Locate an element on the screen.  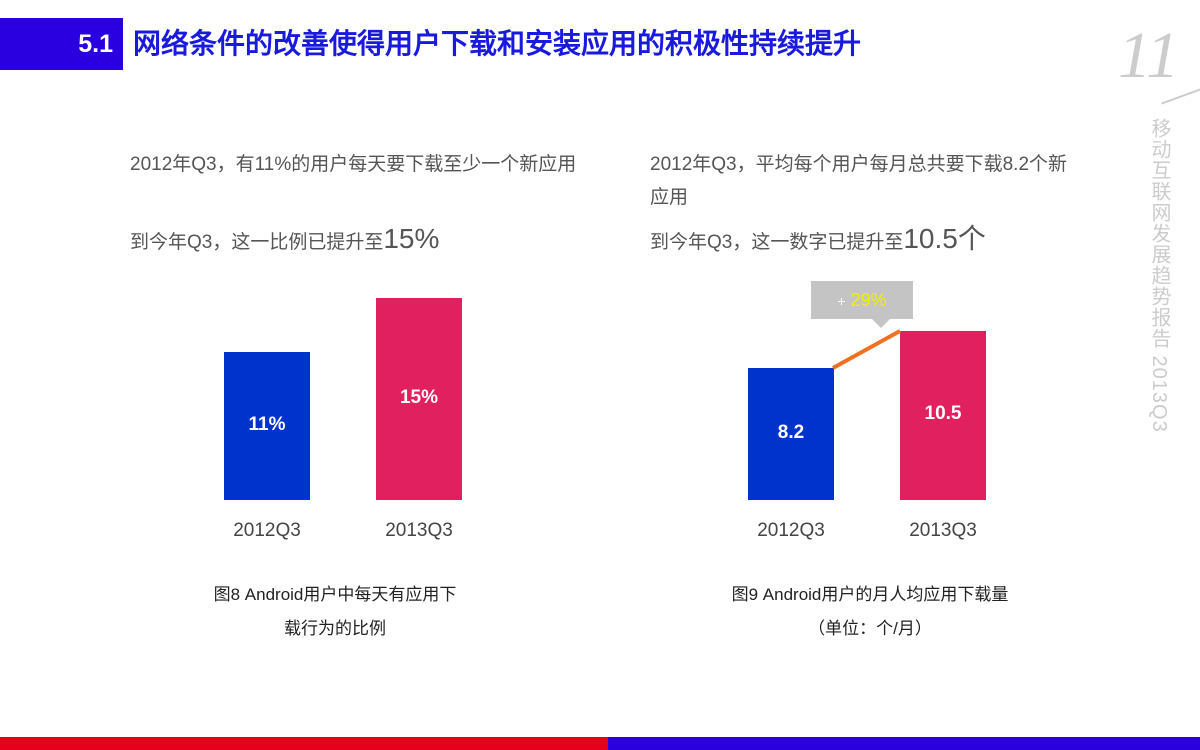
left-text-2: 到今年Q3，这一比例已提升至15% is located at coordinates (284, 240).